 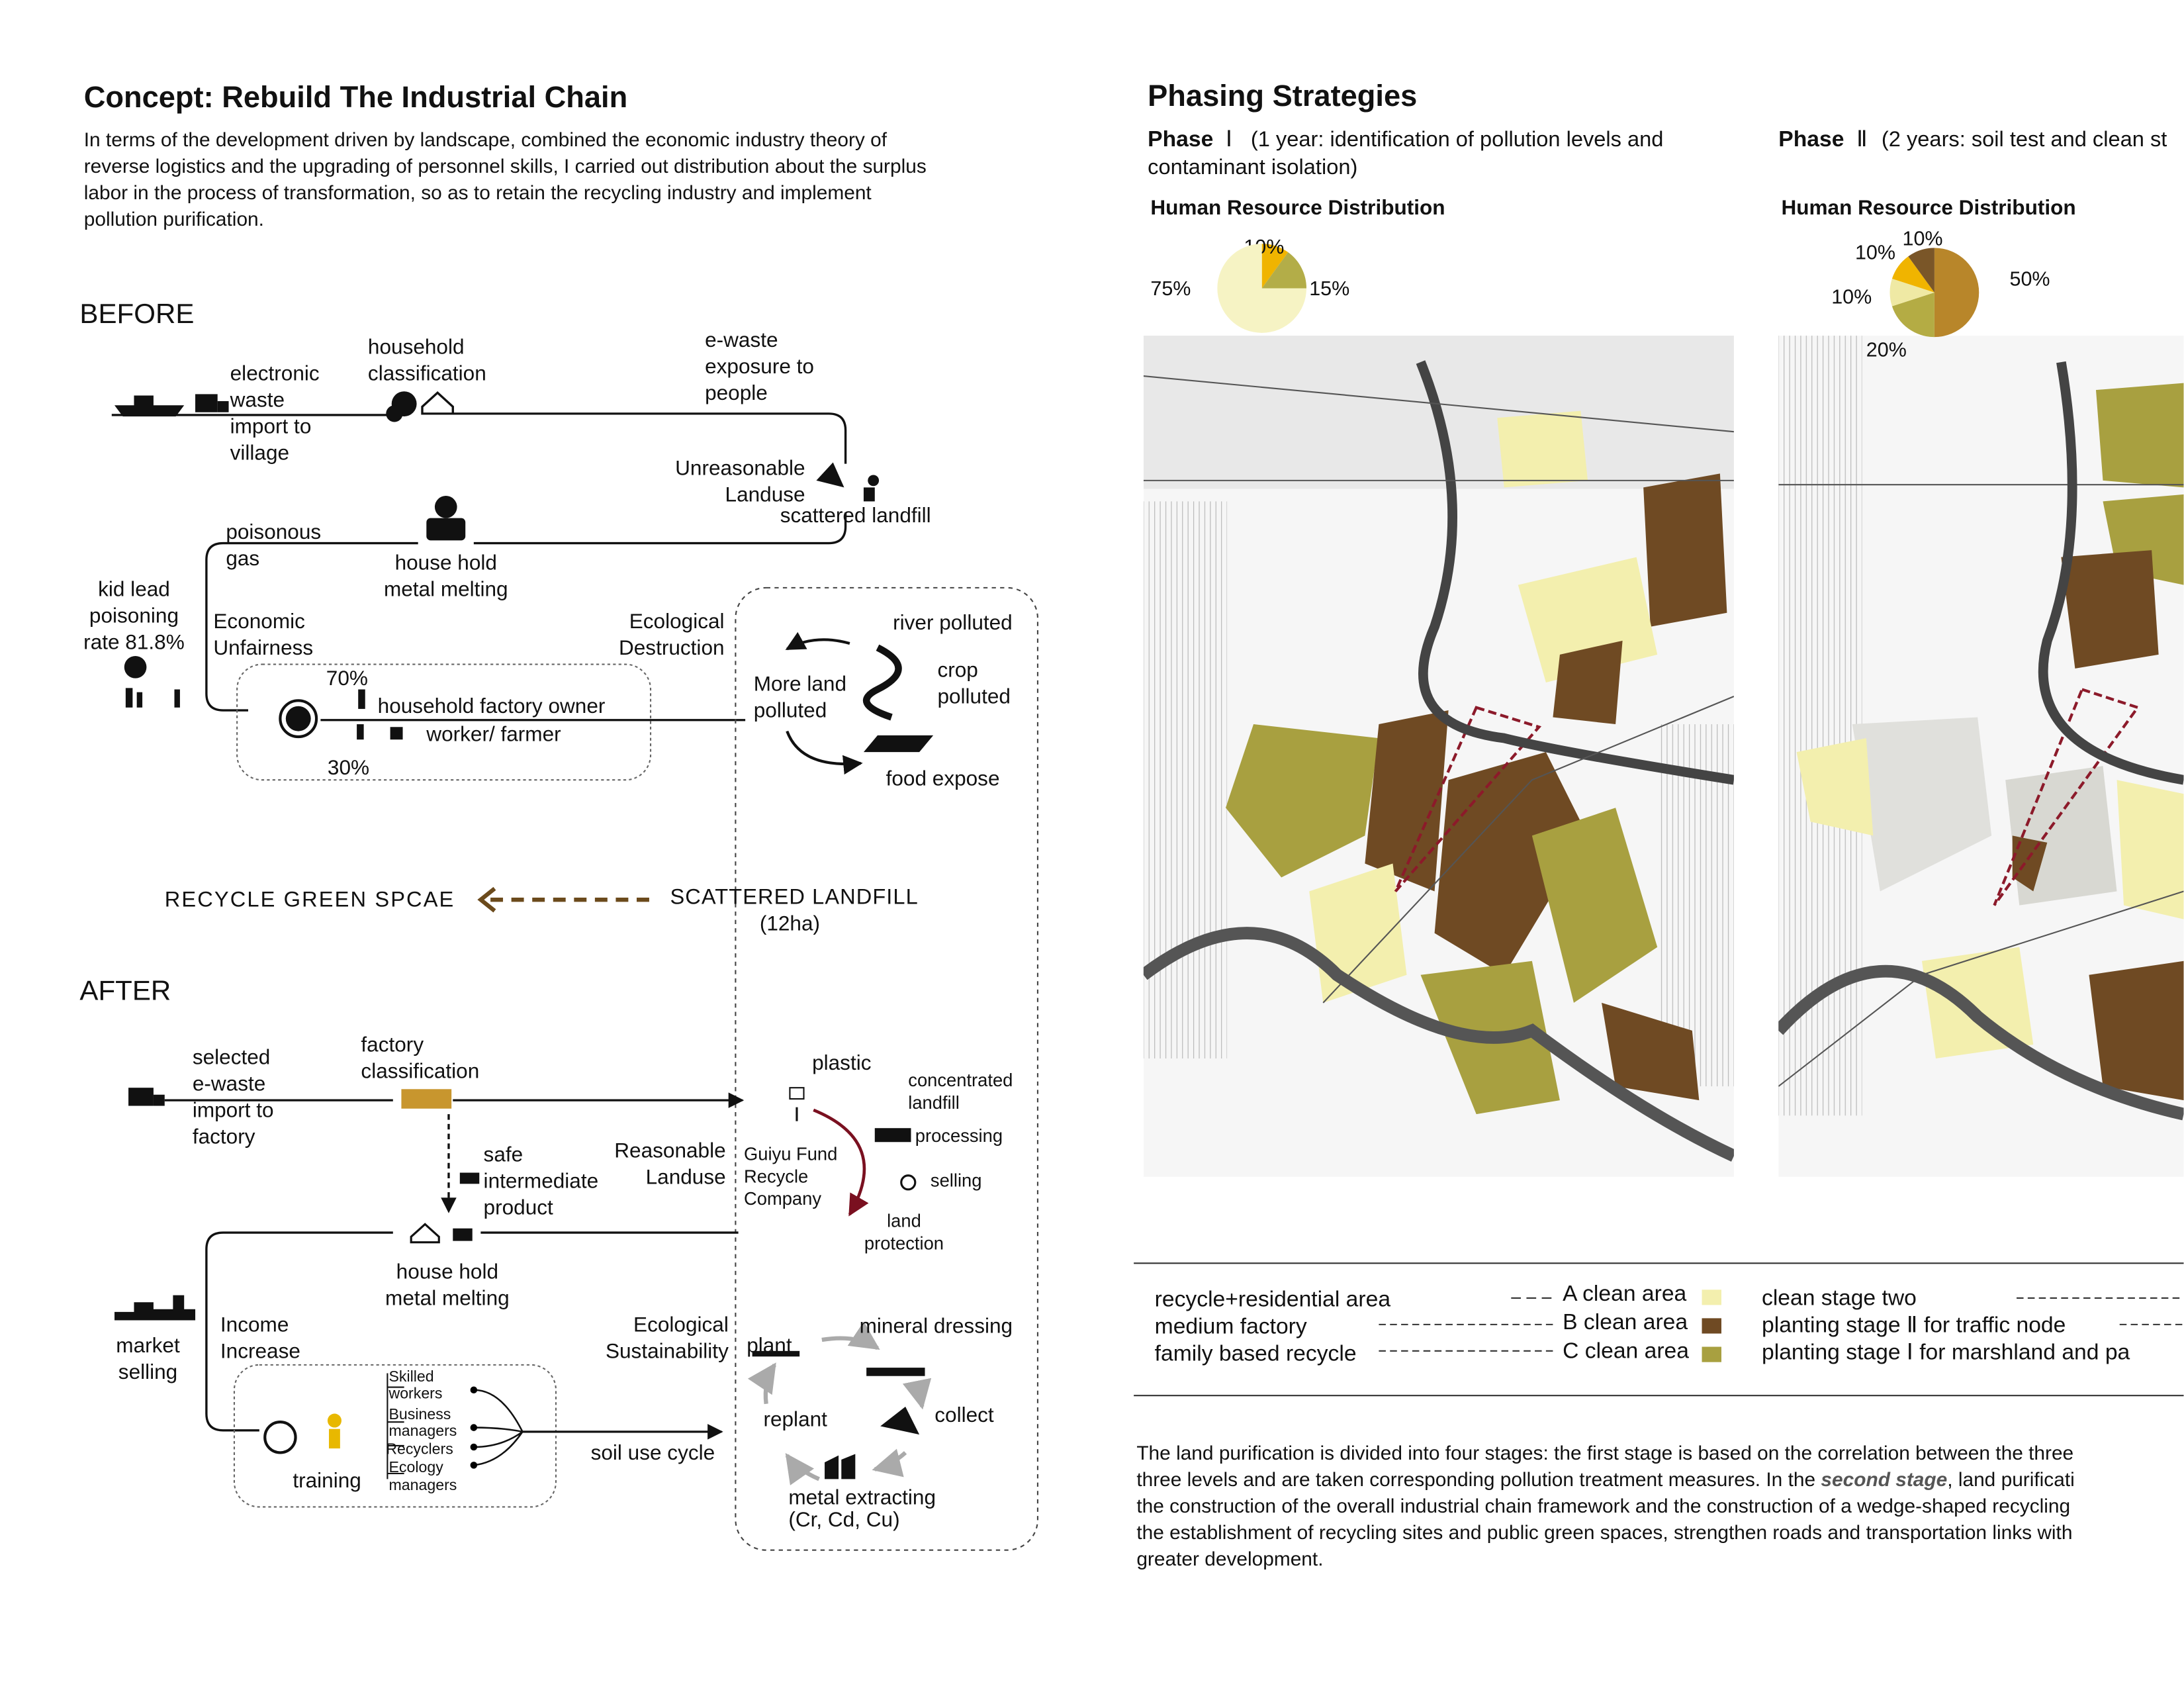 I want to click on label: polluted, so click(x=791, y=710).